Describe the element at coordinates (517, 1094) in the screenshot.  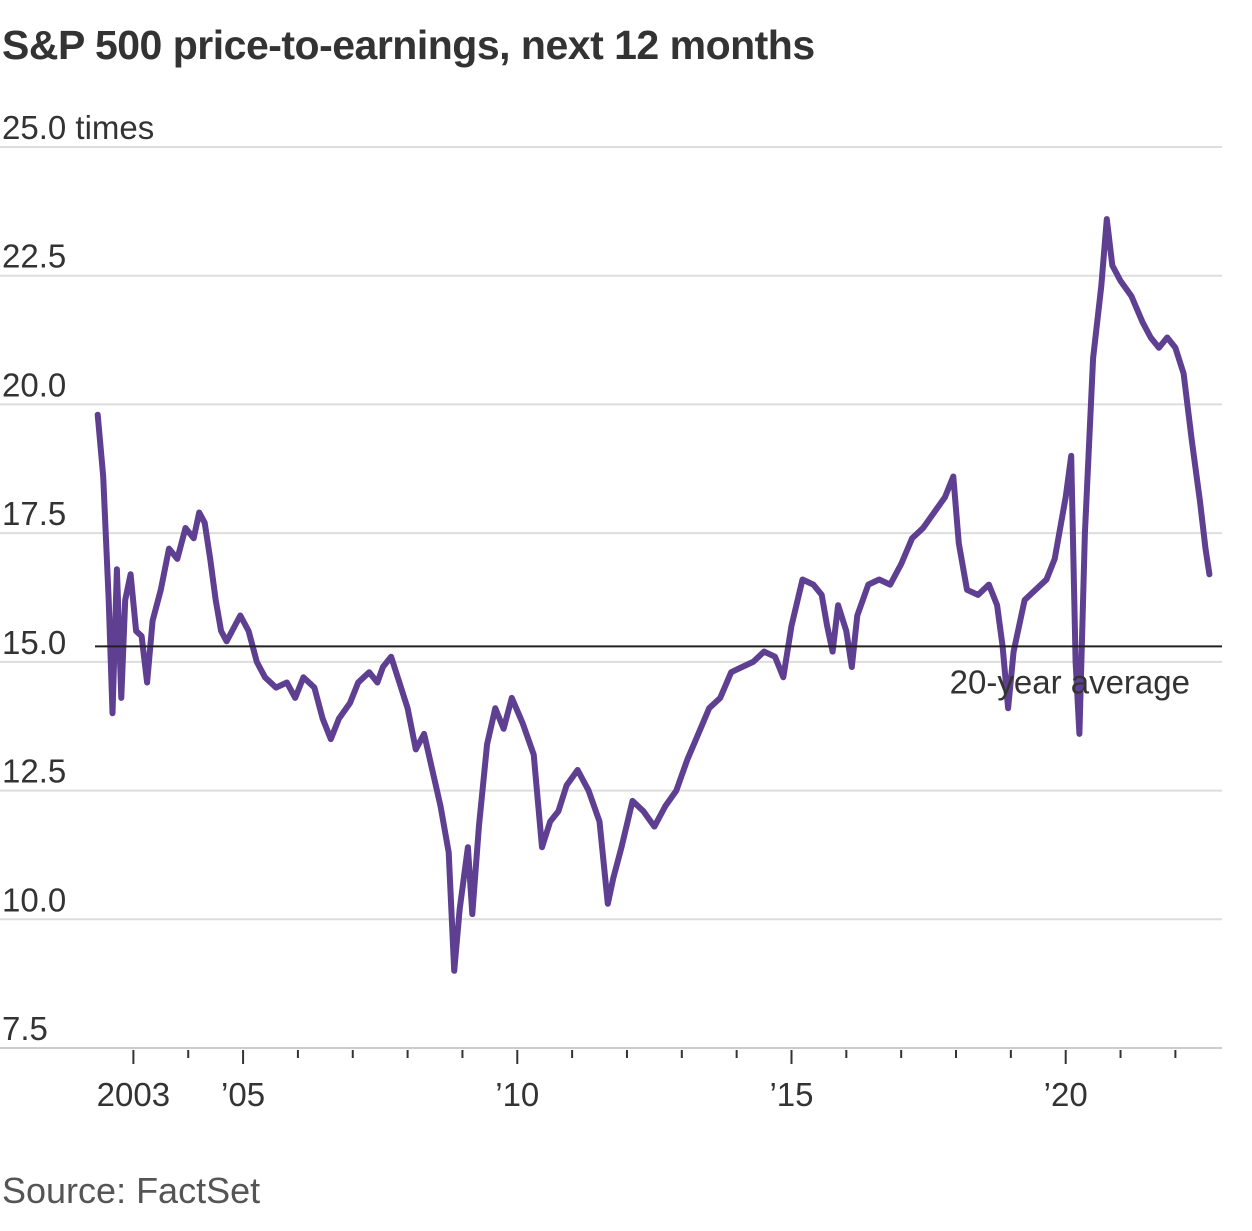
I see `x-tick-label: ’10` at that location.